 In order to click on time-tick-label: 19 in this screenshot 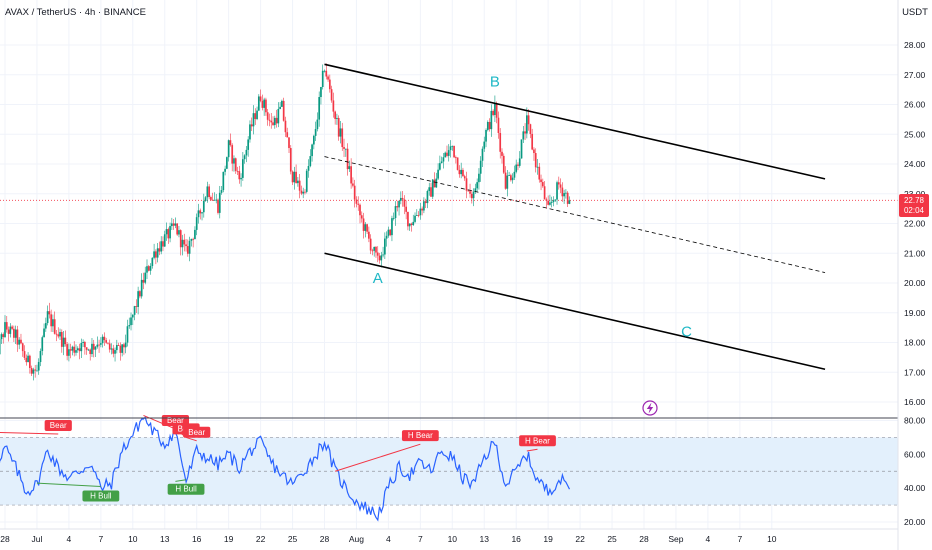, I will do `click(548, 539)`.